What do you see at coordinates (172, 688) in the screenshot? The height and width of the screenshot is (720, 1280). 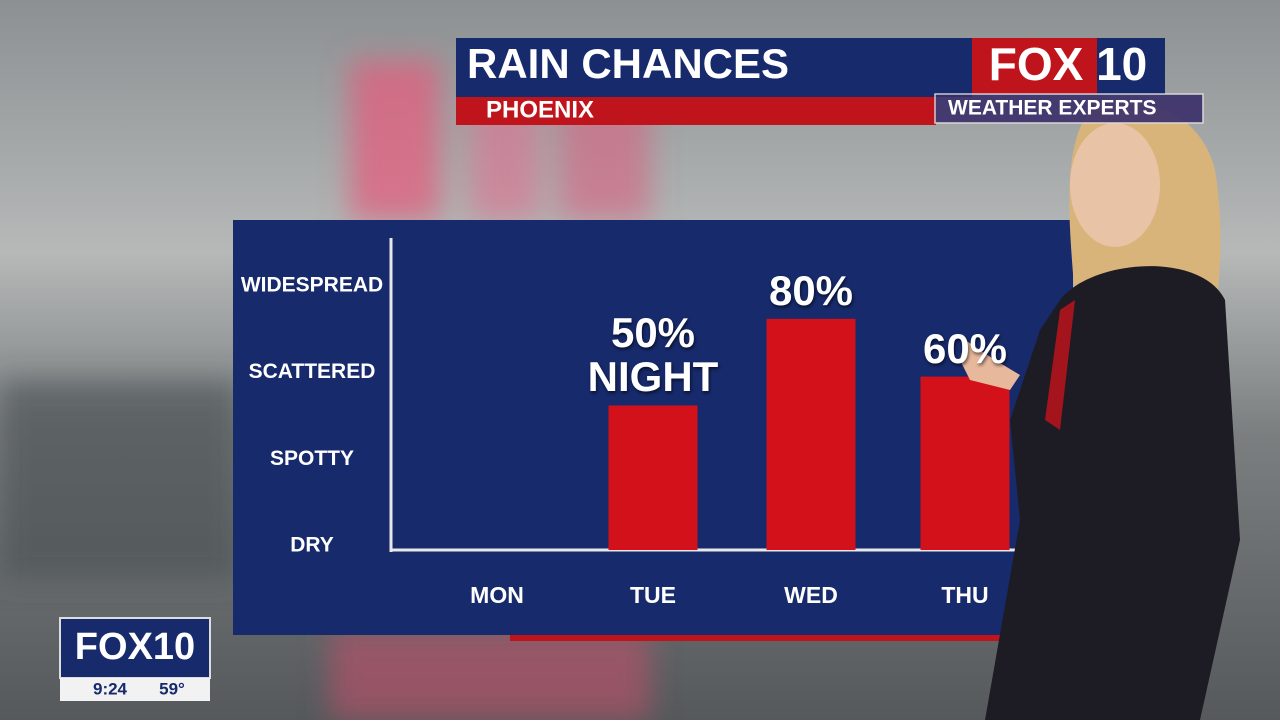 I see `temperature: 59°` at bounding box center [172, 688].